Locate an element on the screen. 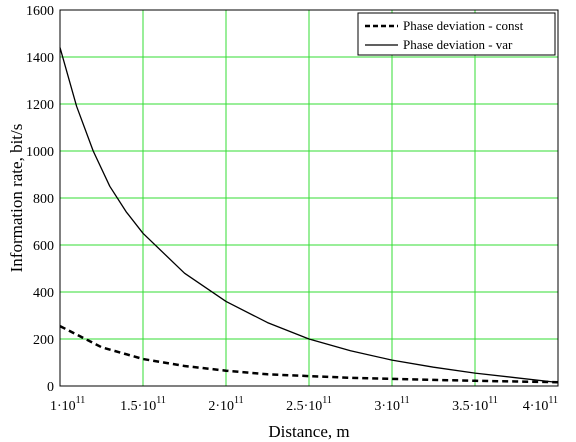 The image size is (576, 442). y-tick-label: 200 is located at coordinates (43, 340).